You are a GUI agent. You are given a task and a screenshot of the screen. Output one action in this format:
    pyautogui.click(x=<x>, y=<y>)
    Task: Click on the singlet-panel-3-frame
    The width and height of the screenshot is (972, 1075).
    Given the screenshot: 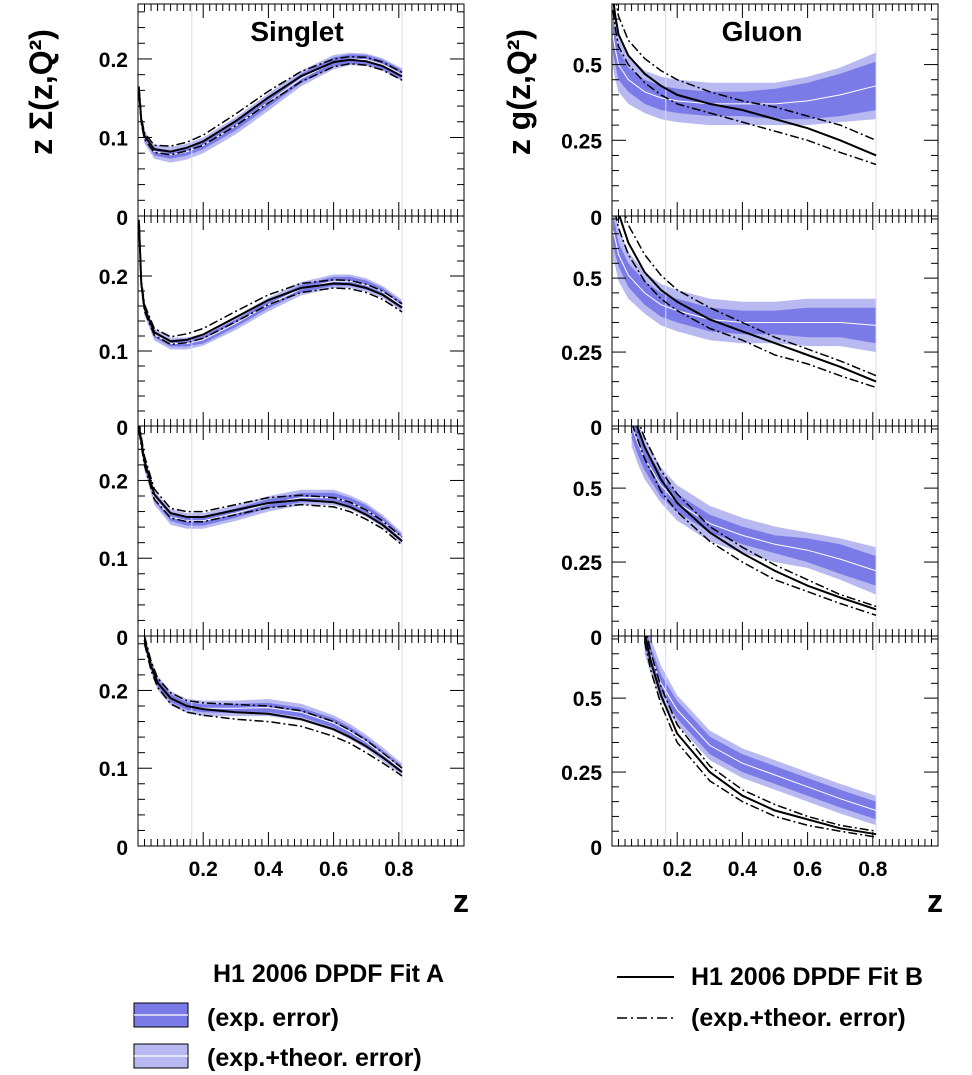 What is the action you would take?
    pyautogui.click(x=301, y=531)
    